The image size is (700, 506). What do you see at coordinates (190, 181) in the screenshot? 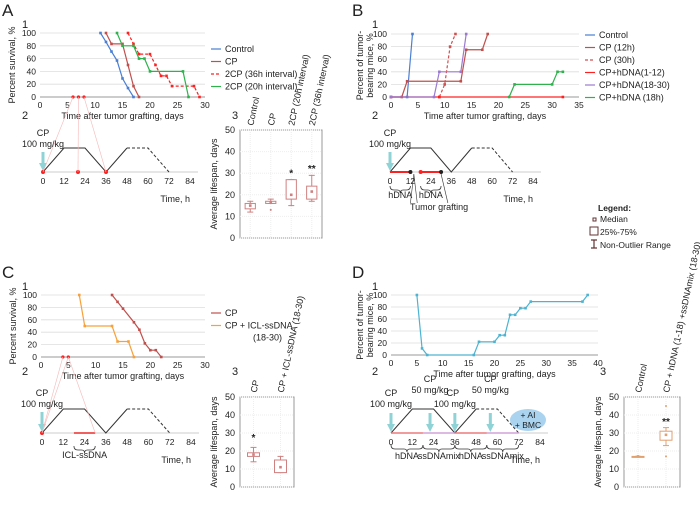
I see `time-tick-label: 84` at bounding box center [190, 181].